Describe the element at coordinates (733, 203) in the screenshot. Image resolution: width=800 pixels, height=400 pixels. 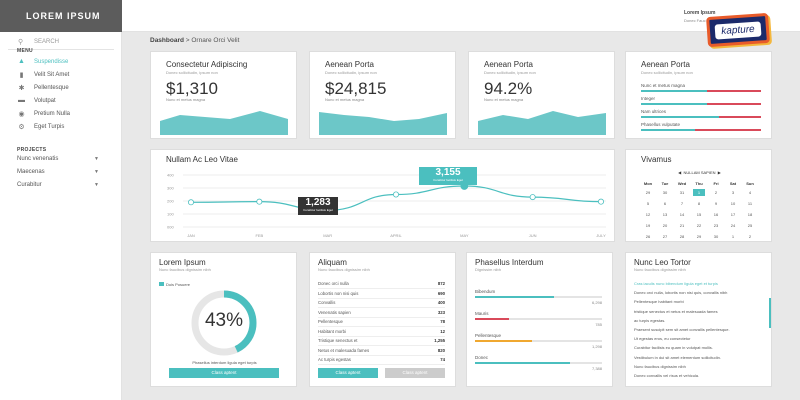
I see `calendar-day: 10` at that location.